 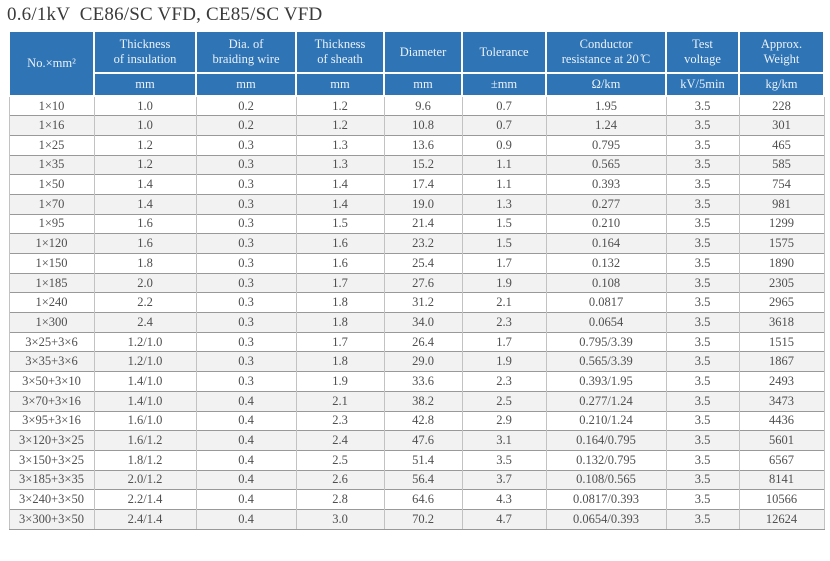 I want to click on cell-approx-weight: 465, so click(x=781, y=145).